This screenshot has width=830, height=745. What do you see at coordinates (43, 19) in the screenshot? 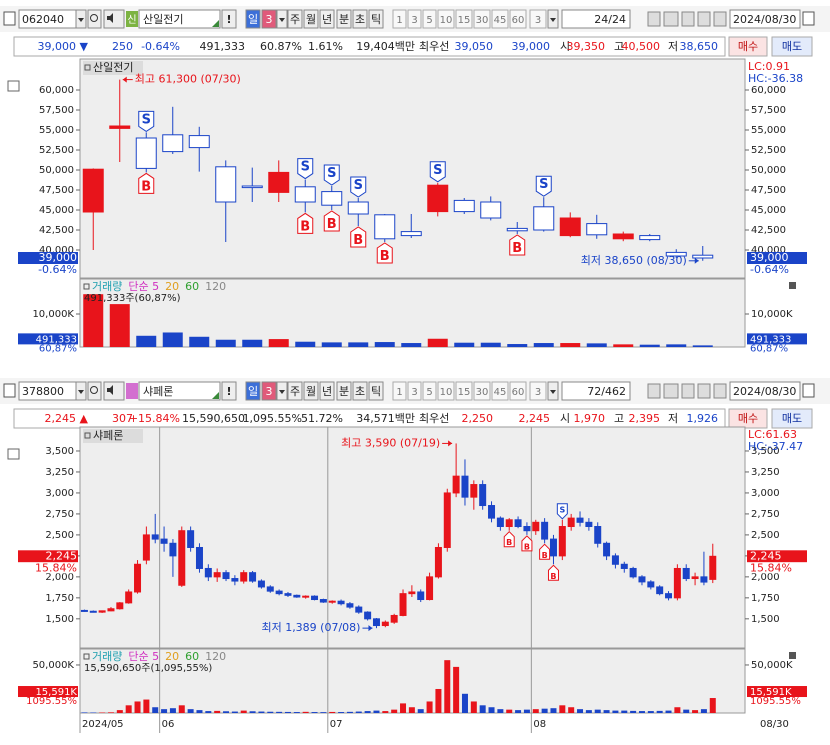
I see `stock-code: 062040` at bounding box center [43, 19].